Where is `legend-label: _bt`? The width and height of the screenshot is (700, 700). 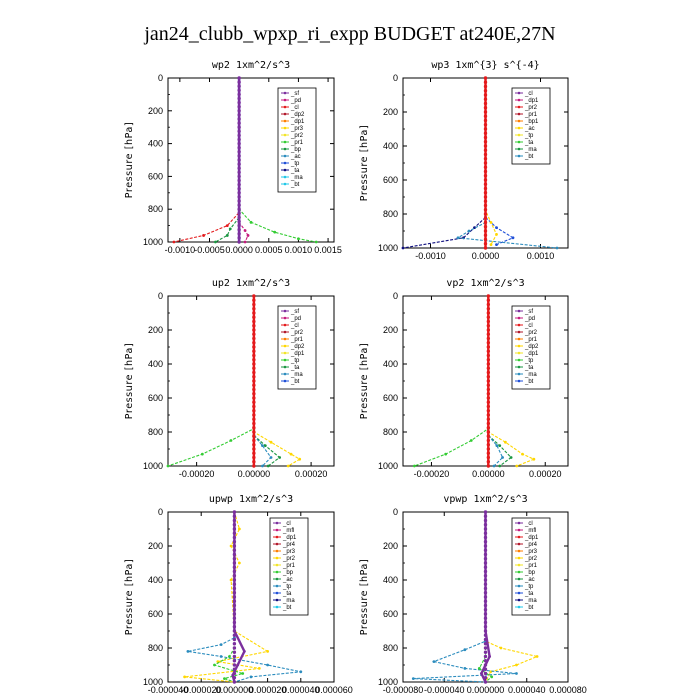 legend-label: _bt is located at coordinates (529, 382).